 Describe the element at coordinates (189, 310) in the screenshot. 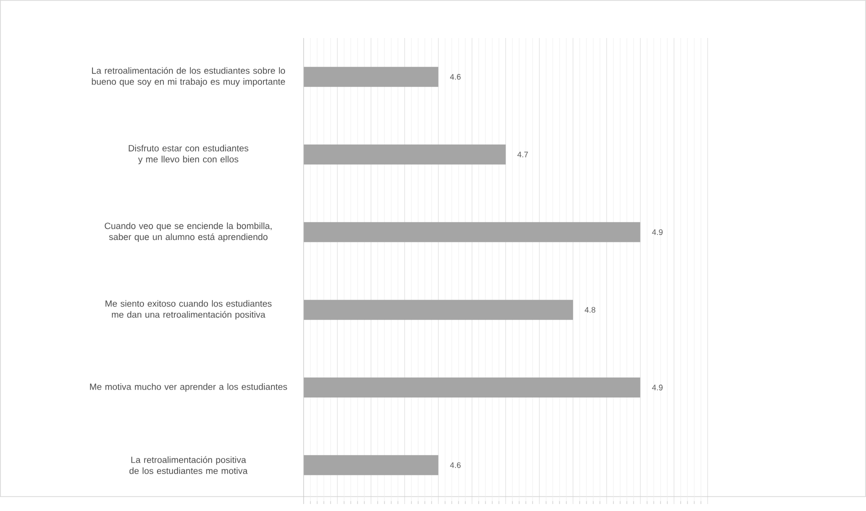

I see `y-tick-label: Me siento exitoso cuando los estudiantes me dan una retroalimentación positiva` at that location.